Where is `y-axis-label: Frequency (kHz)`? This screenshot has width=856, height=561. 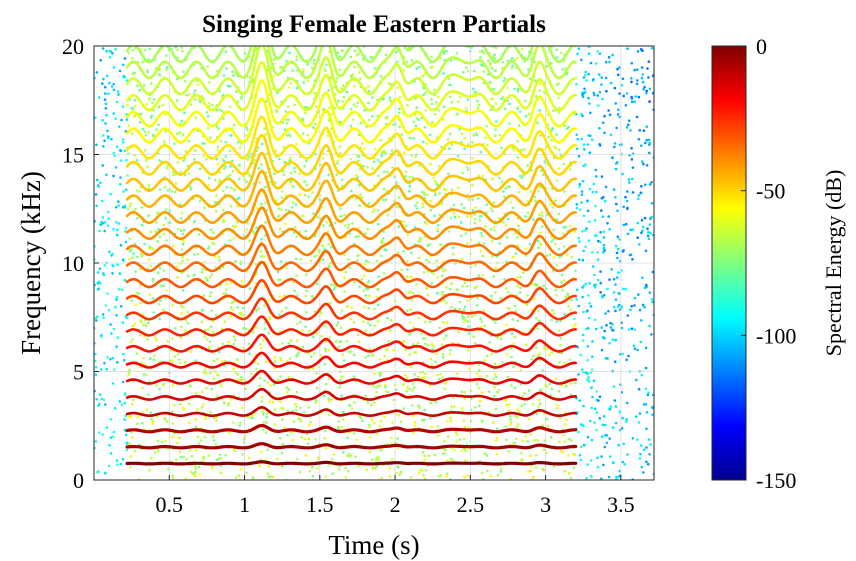
y-axis-label: Frequency (kHz) is located at coordinates (31, 263).